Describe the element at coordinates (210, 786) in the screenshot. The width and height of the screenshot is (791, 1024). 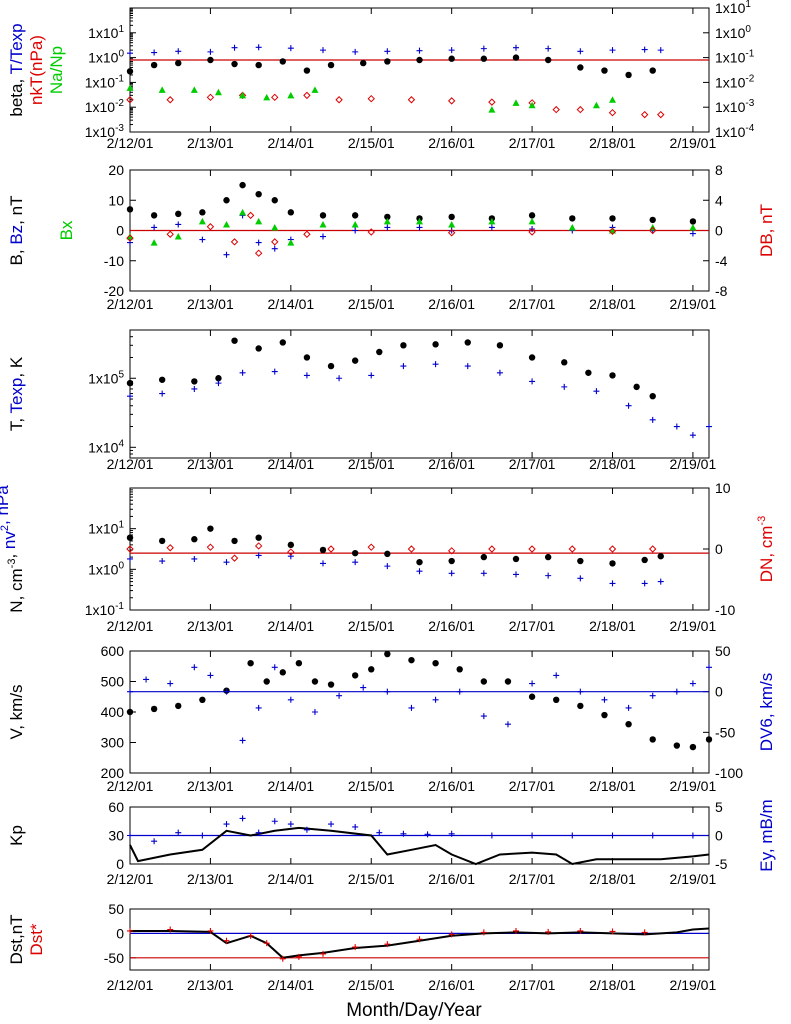
I see `x-tick-label: 2/13/01` at that location.